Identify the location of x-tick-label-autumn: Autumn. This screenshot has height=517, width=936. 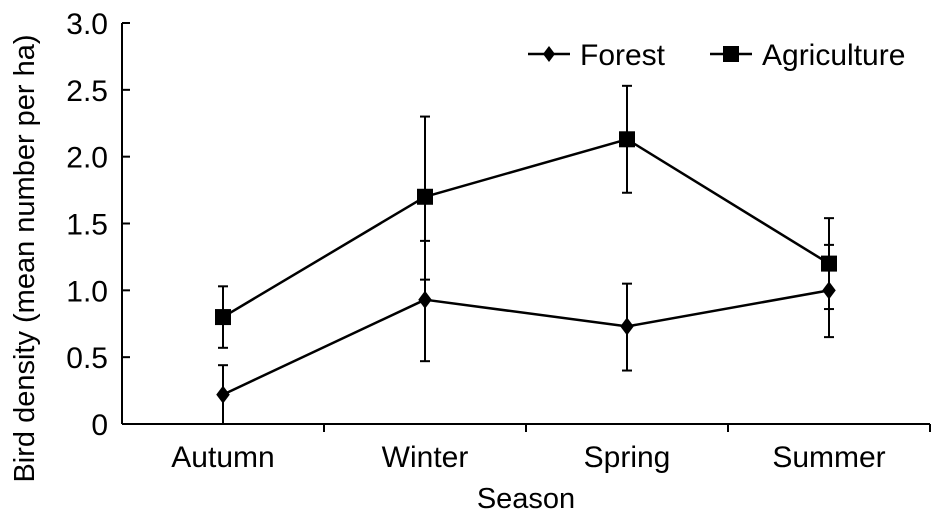
(222, 457).